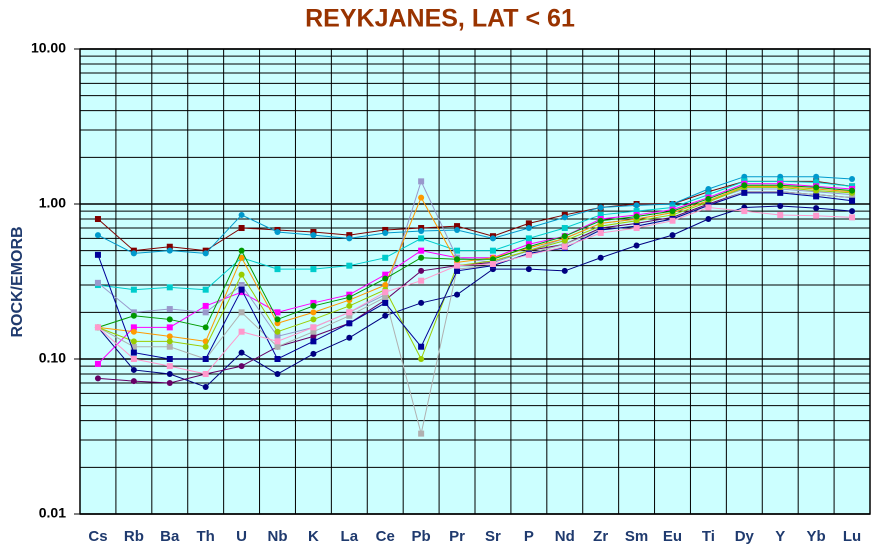  What do you see at coordinates (17, 281) in the screenshot?
I see `y-axis-label: ROCK/EMORB` at bounding box center [17, 281].